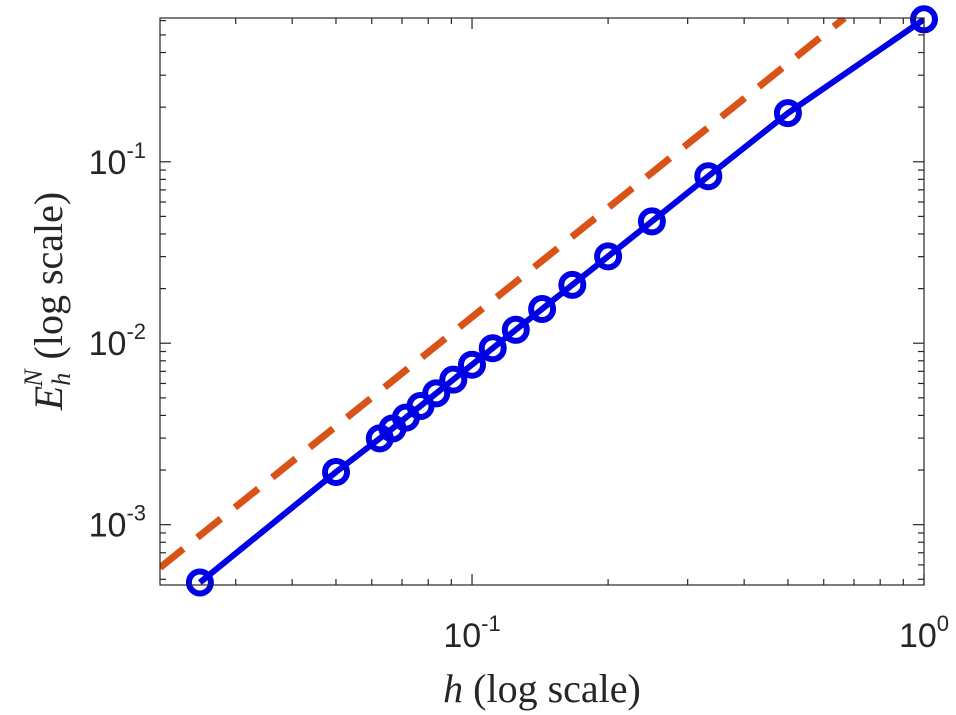  I want to click on y-tick-label: 10⁻¹, so click(117, 160).